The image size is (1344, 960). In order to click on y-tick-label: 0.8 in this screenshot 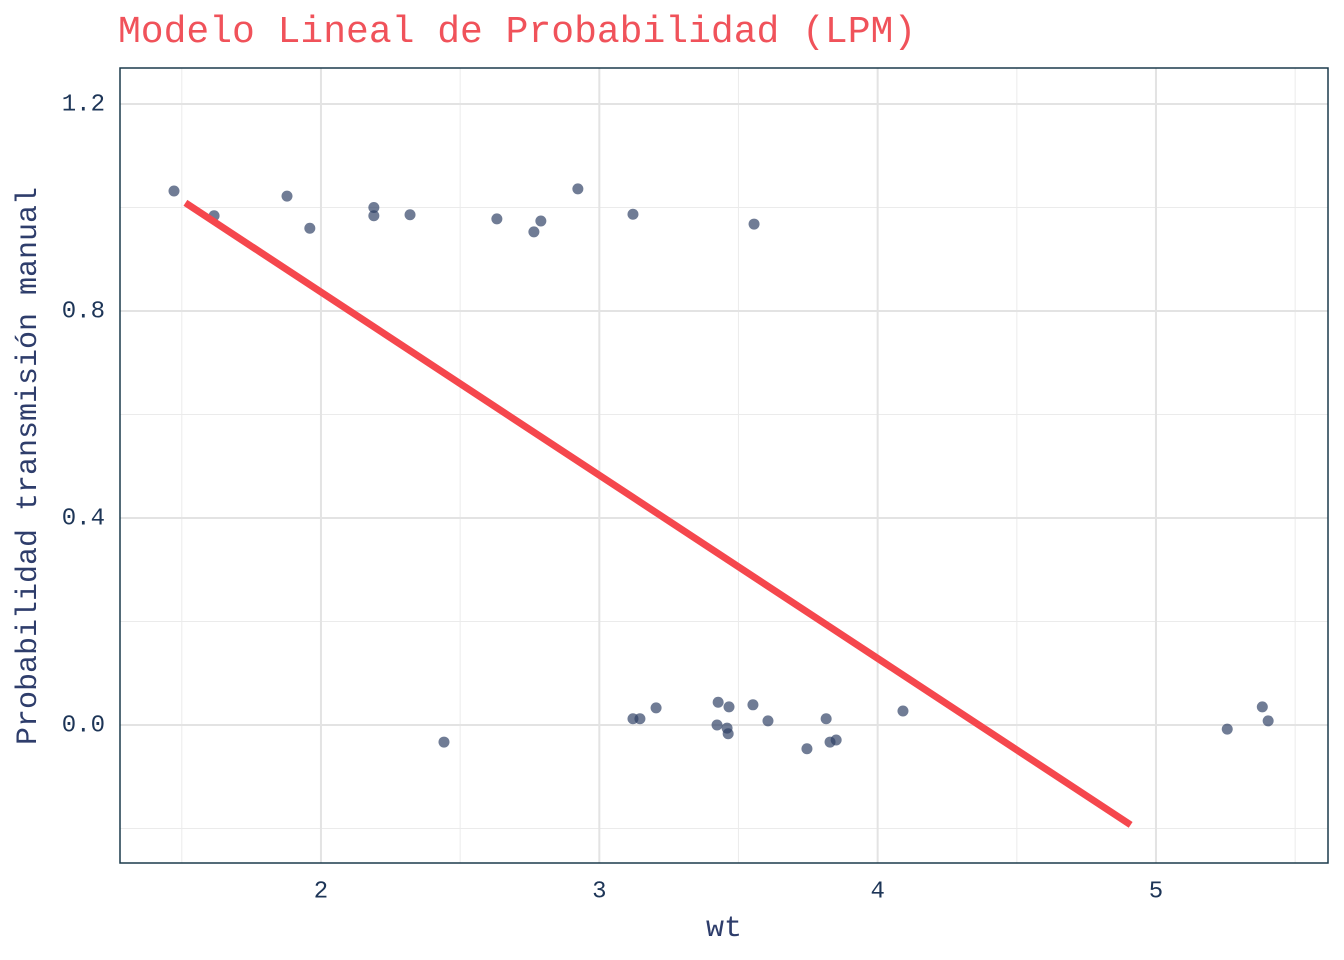, I will do `click(83, 311)`.